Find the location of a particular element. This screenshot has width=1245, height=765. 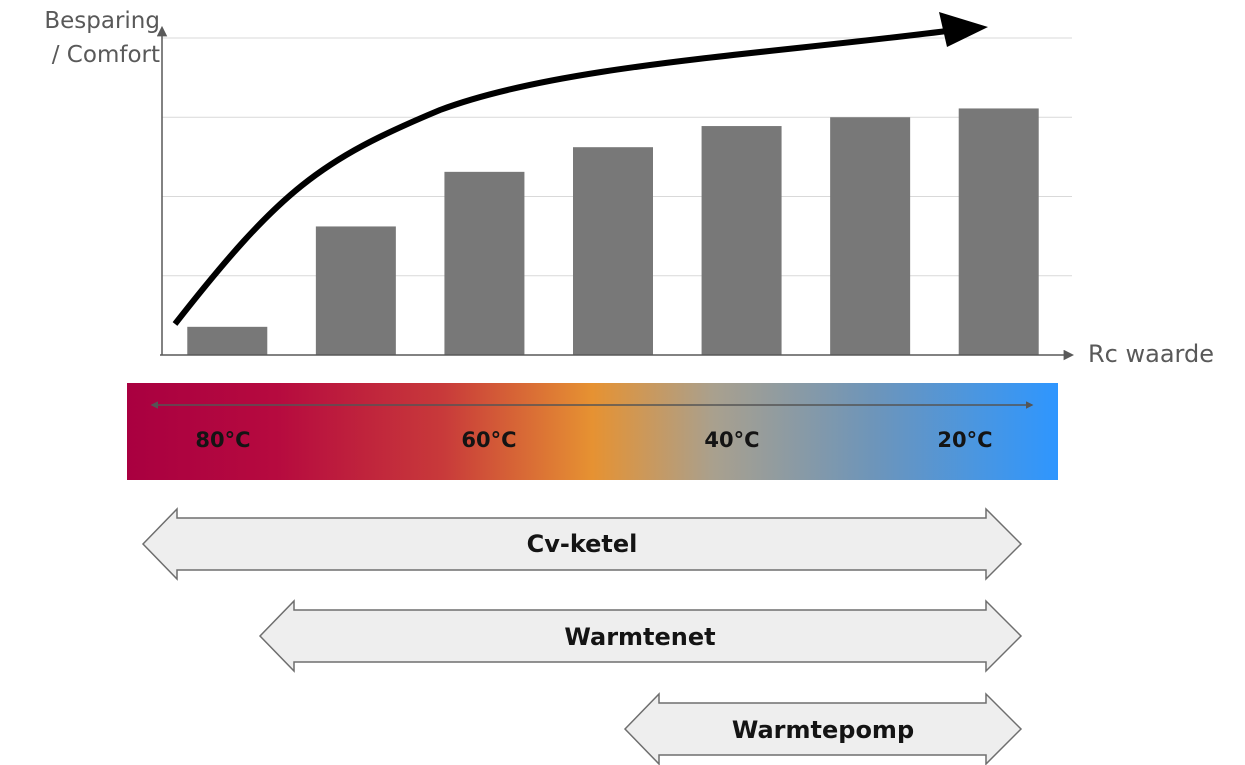

range-arrow-warmtenet: Warmtenet is located at coordinates (640, 636).